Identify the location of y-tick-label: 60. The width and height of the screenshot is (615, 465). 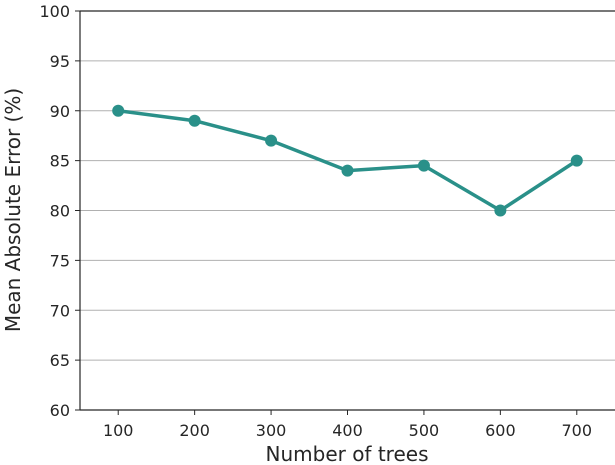
(60, 410).